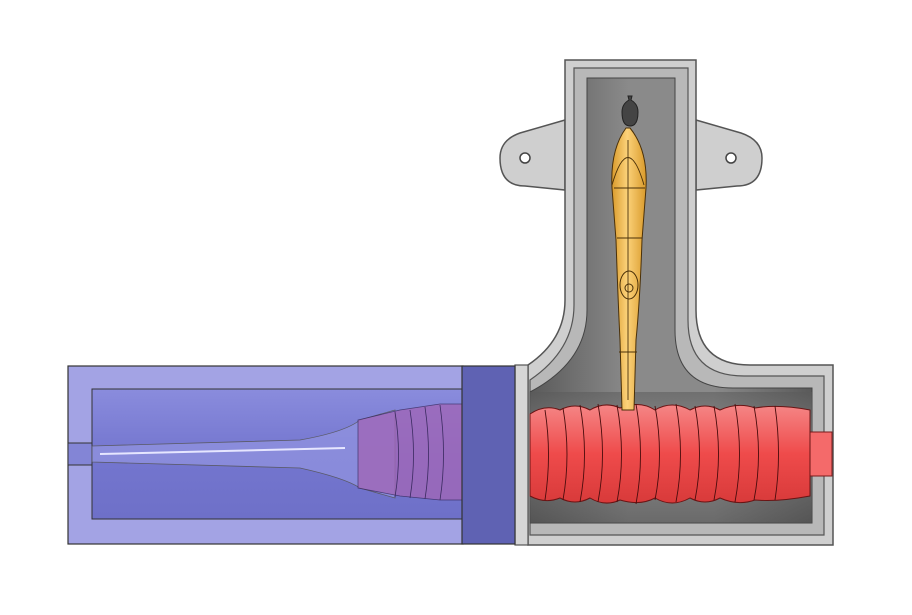 The height and width of the screenshot is (615, 912). I want to click on orange-shaft-hole-icon, so click(629, 285).